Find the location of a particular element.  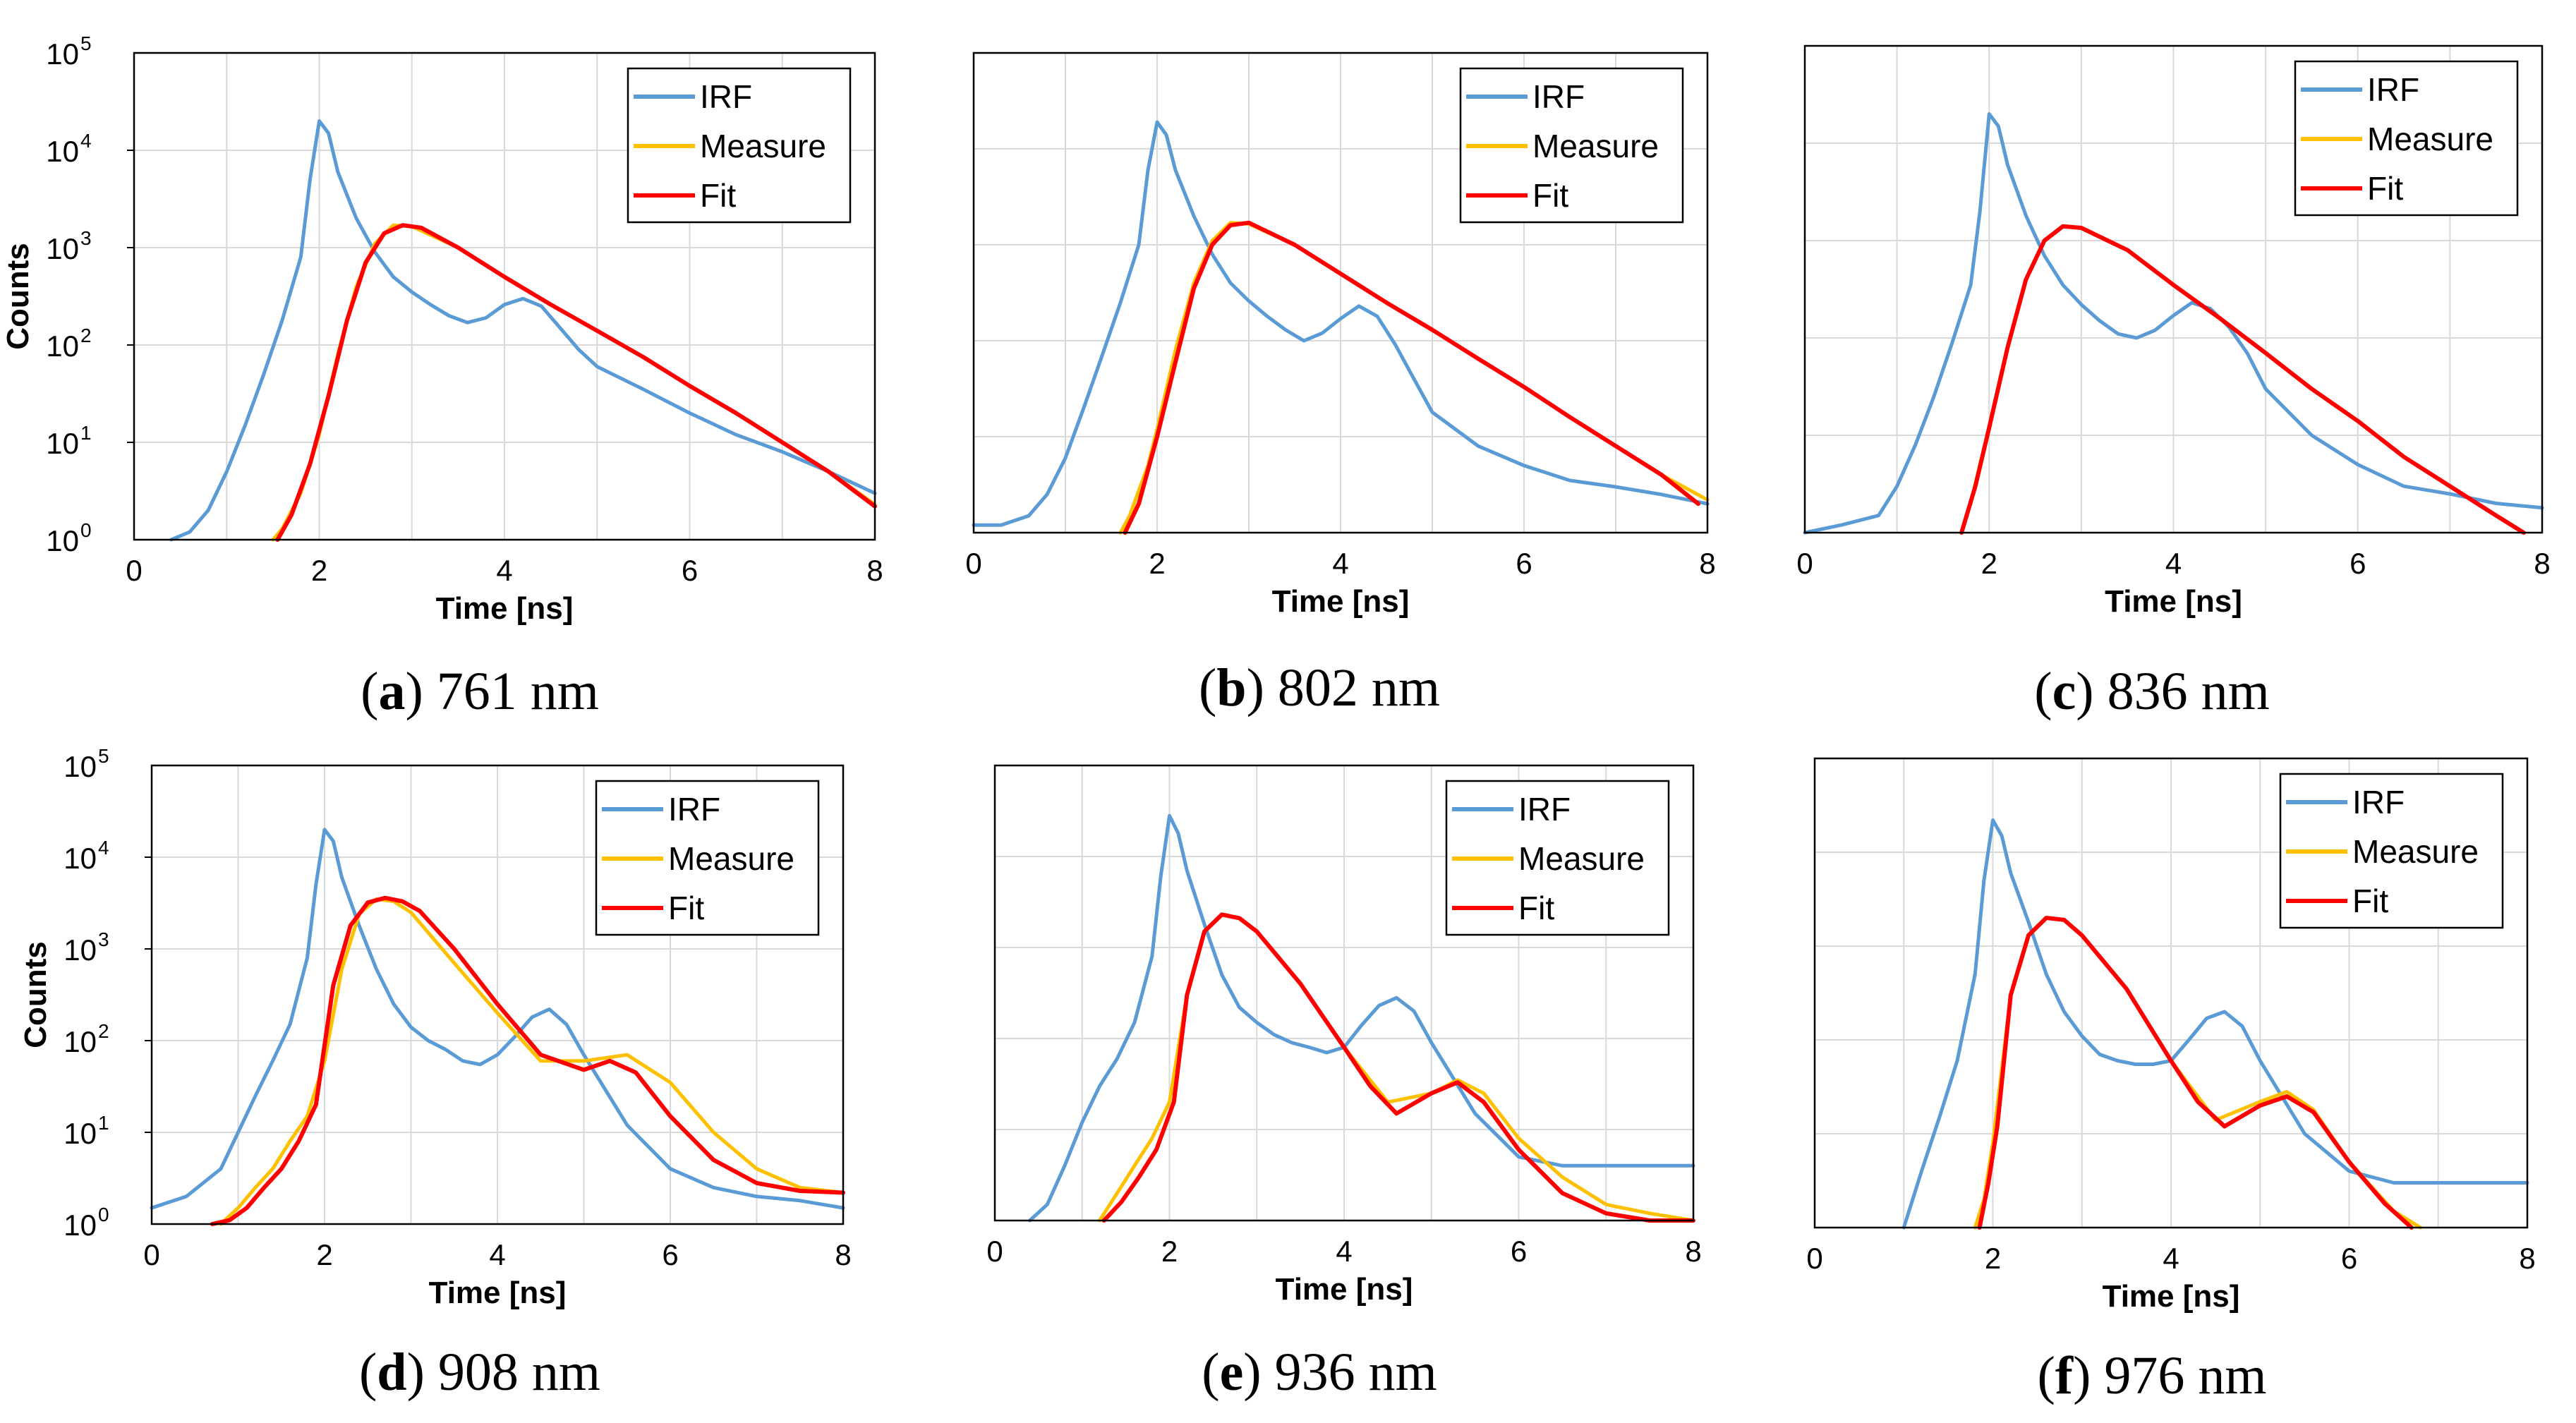

panel-caption: (a) 761 nm is located at coordinates (480, 691).